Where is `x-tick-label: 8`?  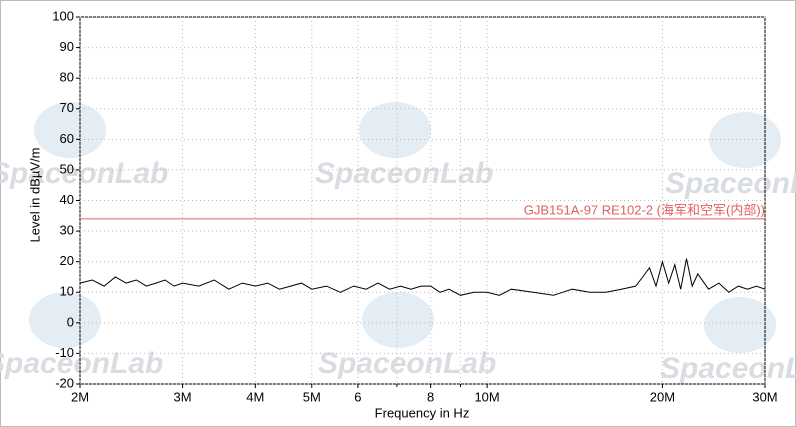 x-tick-label: 8 is located at coordinates (430, 396).